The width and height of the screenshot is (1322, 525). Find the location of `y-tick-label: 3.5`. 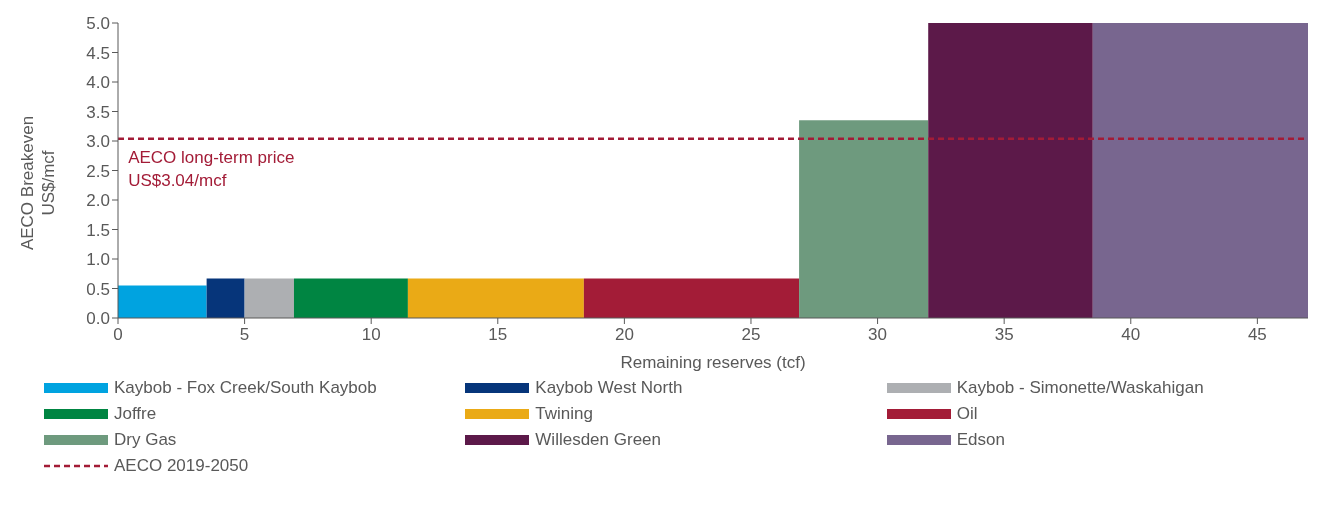

y-tick-label: 3.5 is located at coordinates (98, 112).